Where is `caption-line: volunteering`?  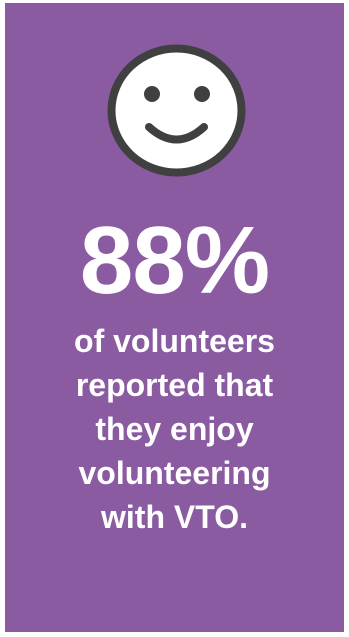 caption-line: volunteering is located at coordinates (174, 473).